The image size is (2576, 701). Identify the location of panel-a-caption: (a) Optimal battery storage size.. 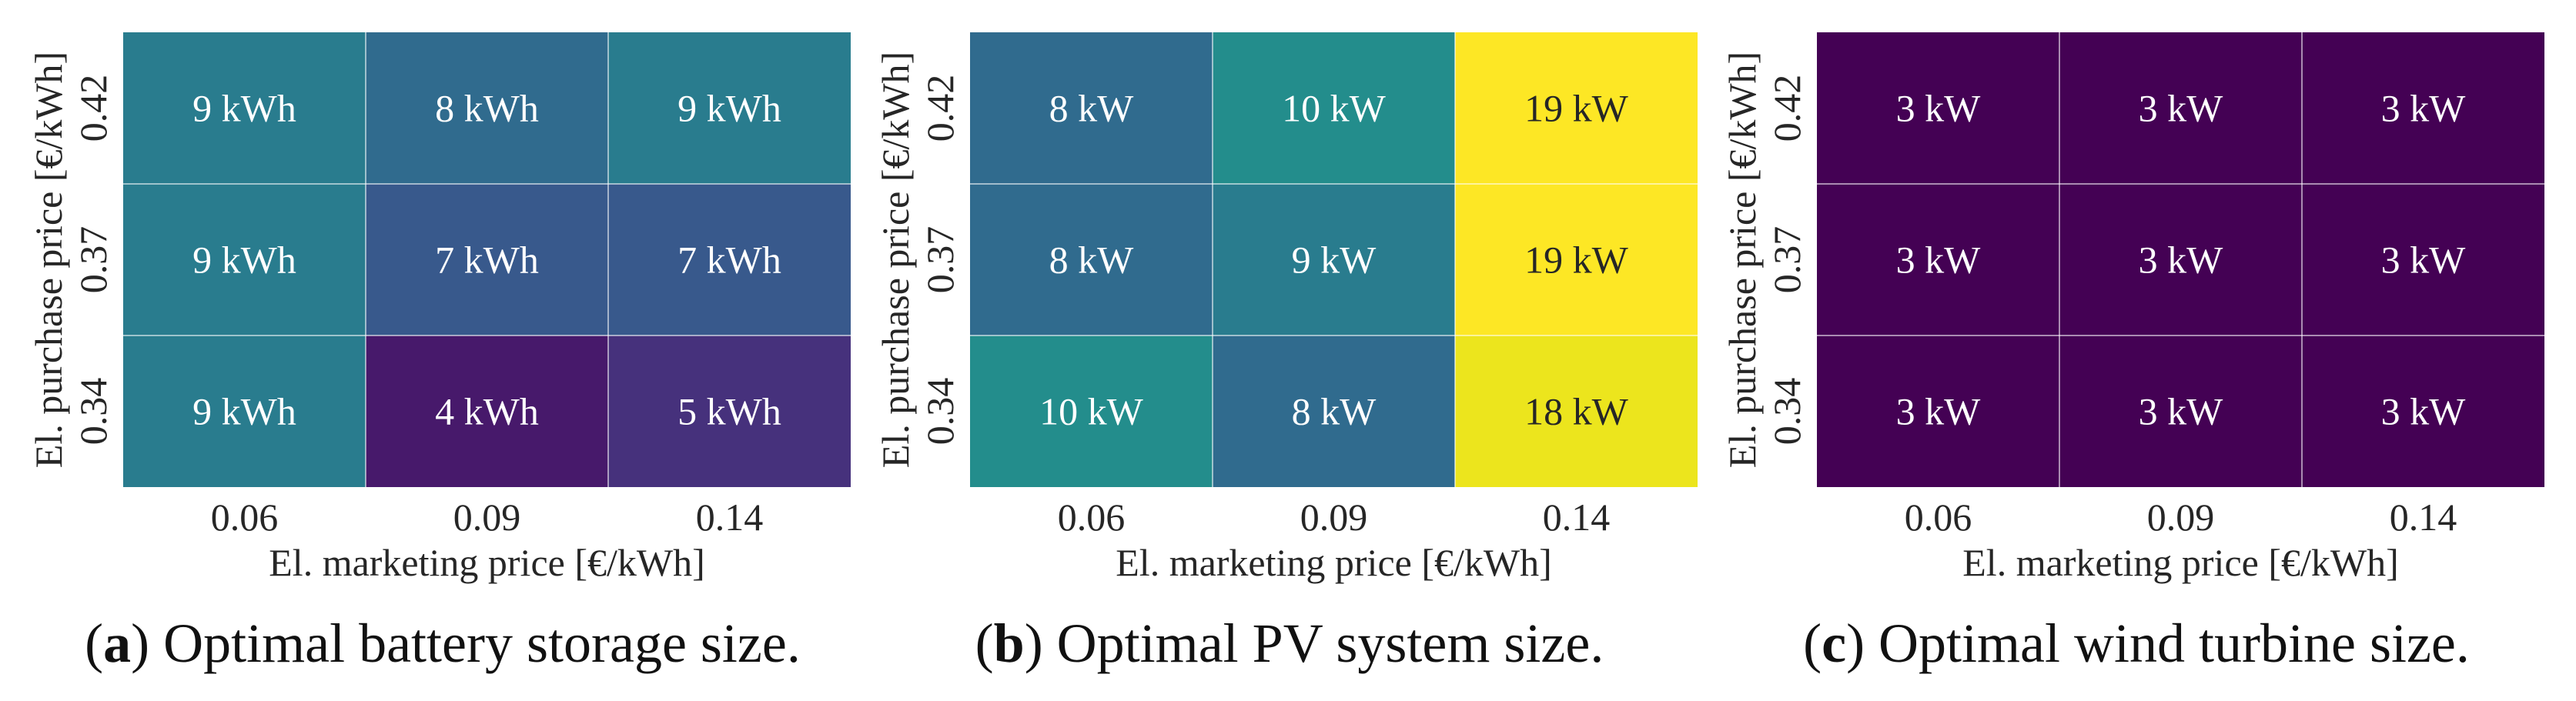
(443, 643).